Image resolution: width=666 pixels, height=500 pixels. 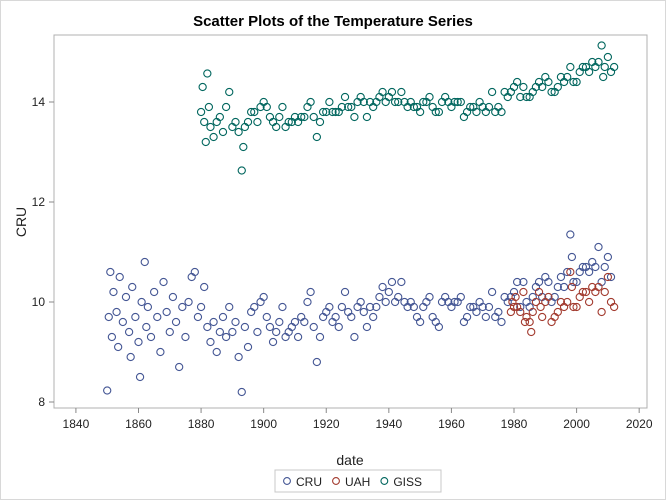 I want to click on legend-item-giss: GISS, so click(x=401, y=482).